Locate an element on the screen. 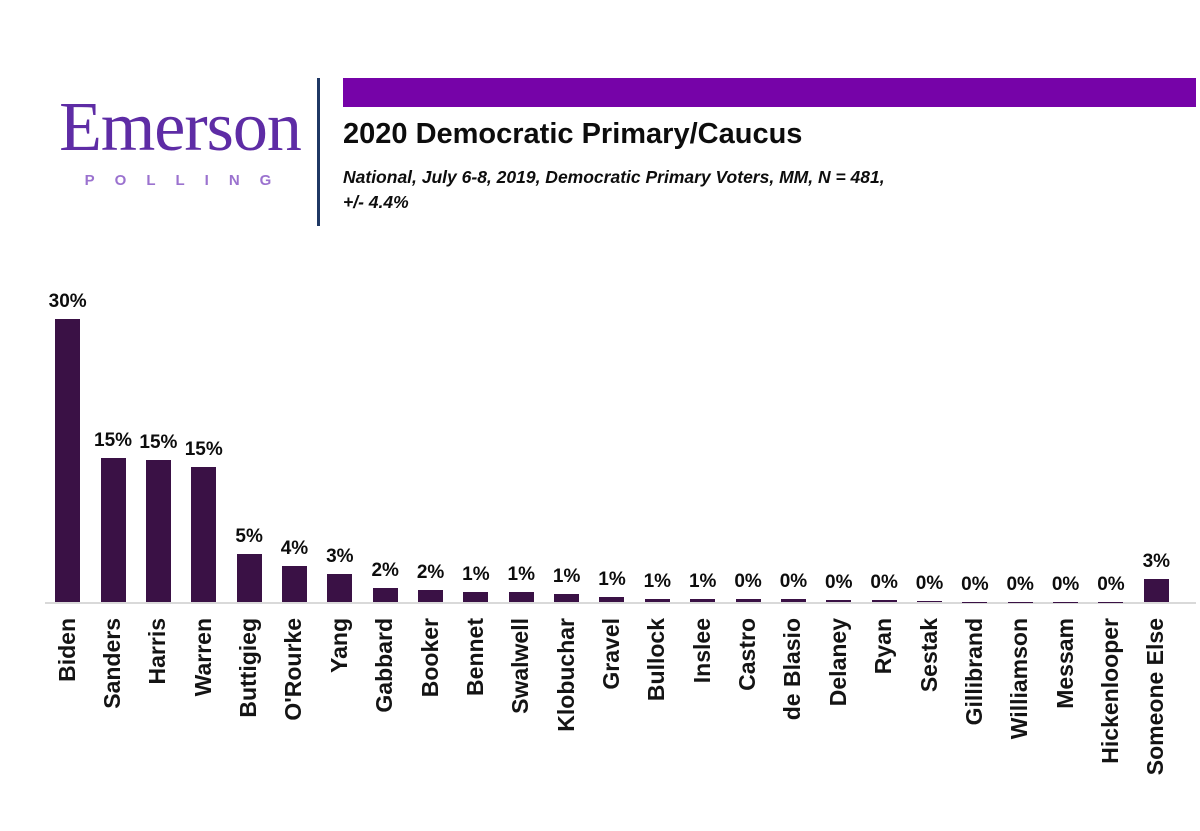 The width and height of the screenshot is (1200, 831). bar-column-harris: 15% is located at coordinates (158, 436).